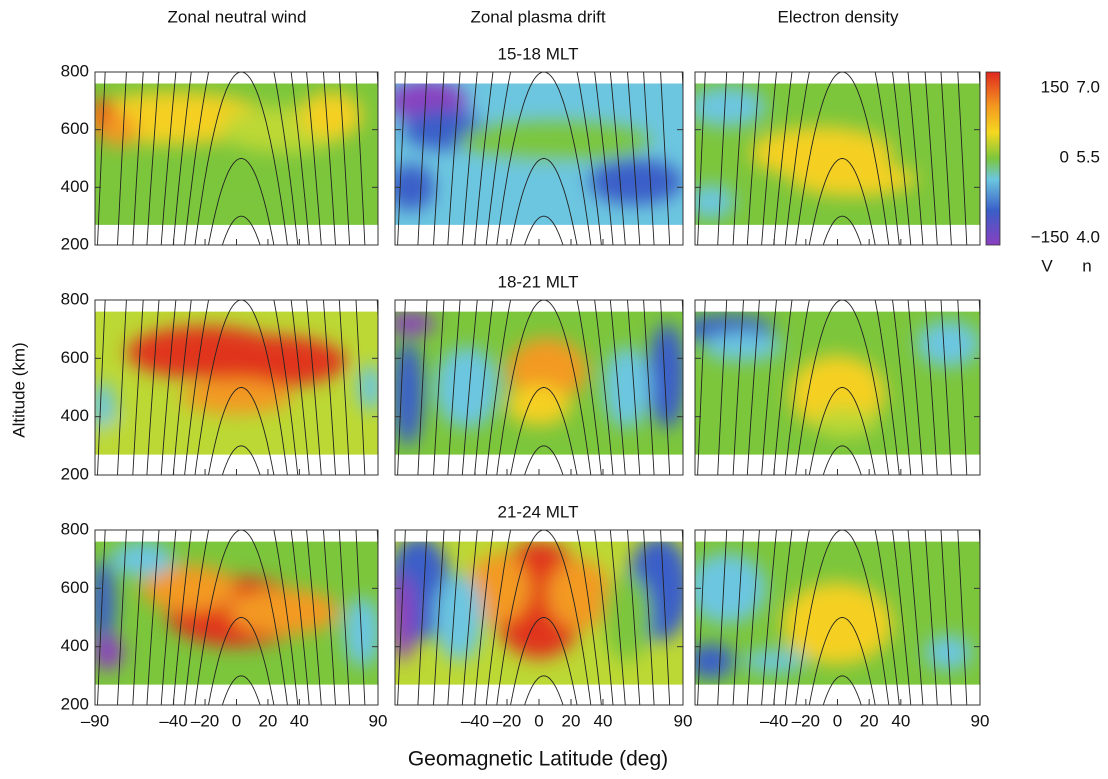  Describe the element at coordinates (538, 511) in the screenshot. I see `row-title: 21-24 MLT` at that location.